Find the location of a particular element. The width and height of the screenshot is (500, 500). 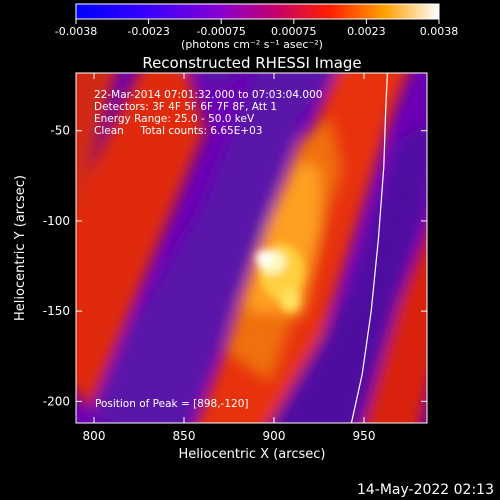

y-axis-label: Heliocentric Y (arcsec) is located at coordinates (20, 248).